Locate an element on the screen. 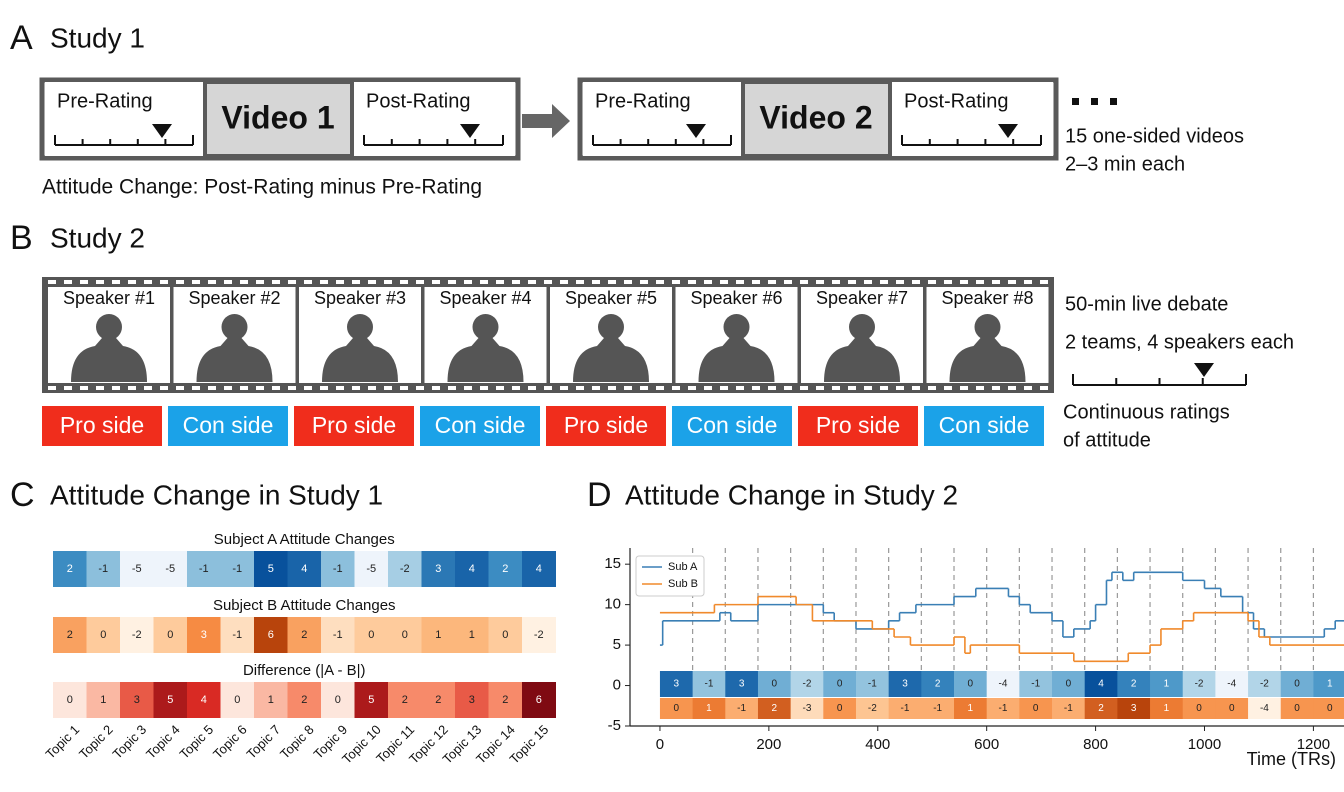 Image resolution: width=1344 pixels, height=792 pixels. video-label: Video 2 is located at coordinates (815, 117).